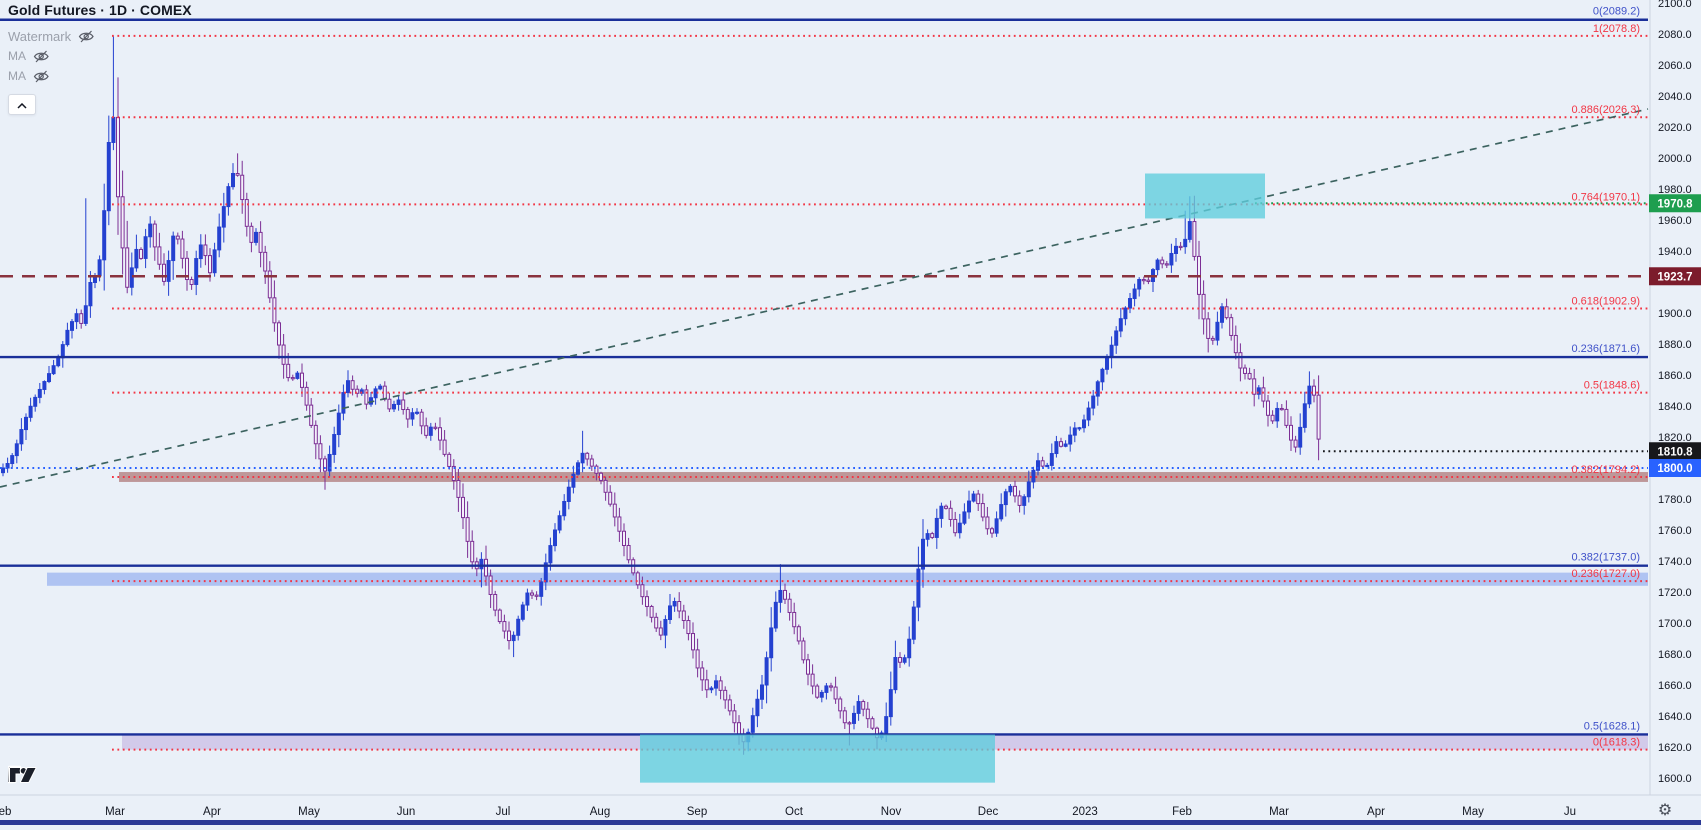  What do you see at coordinates (100, 76) in the screenshot?
I see `legend-item-ma2: MA` at bounding box center [100, 76].